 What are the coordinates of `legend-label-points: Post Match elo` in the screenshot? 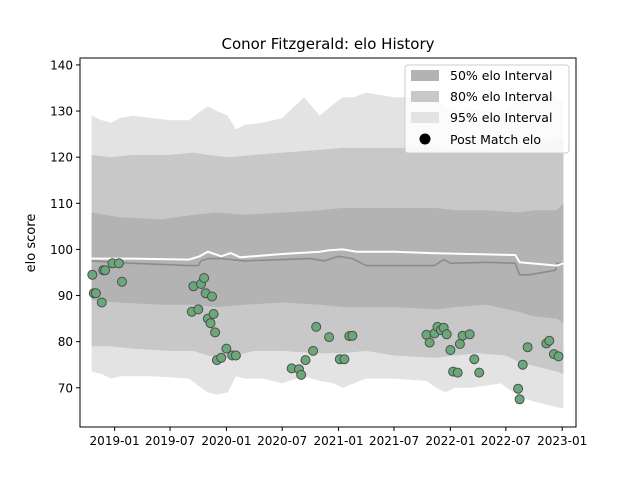 It's located at (495, 139).